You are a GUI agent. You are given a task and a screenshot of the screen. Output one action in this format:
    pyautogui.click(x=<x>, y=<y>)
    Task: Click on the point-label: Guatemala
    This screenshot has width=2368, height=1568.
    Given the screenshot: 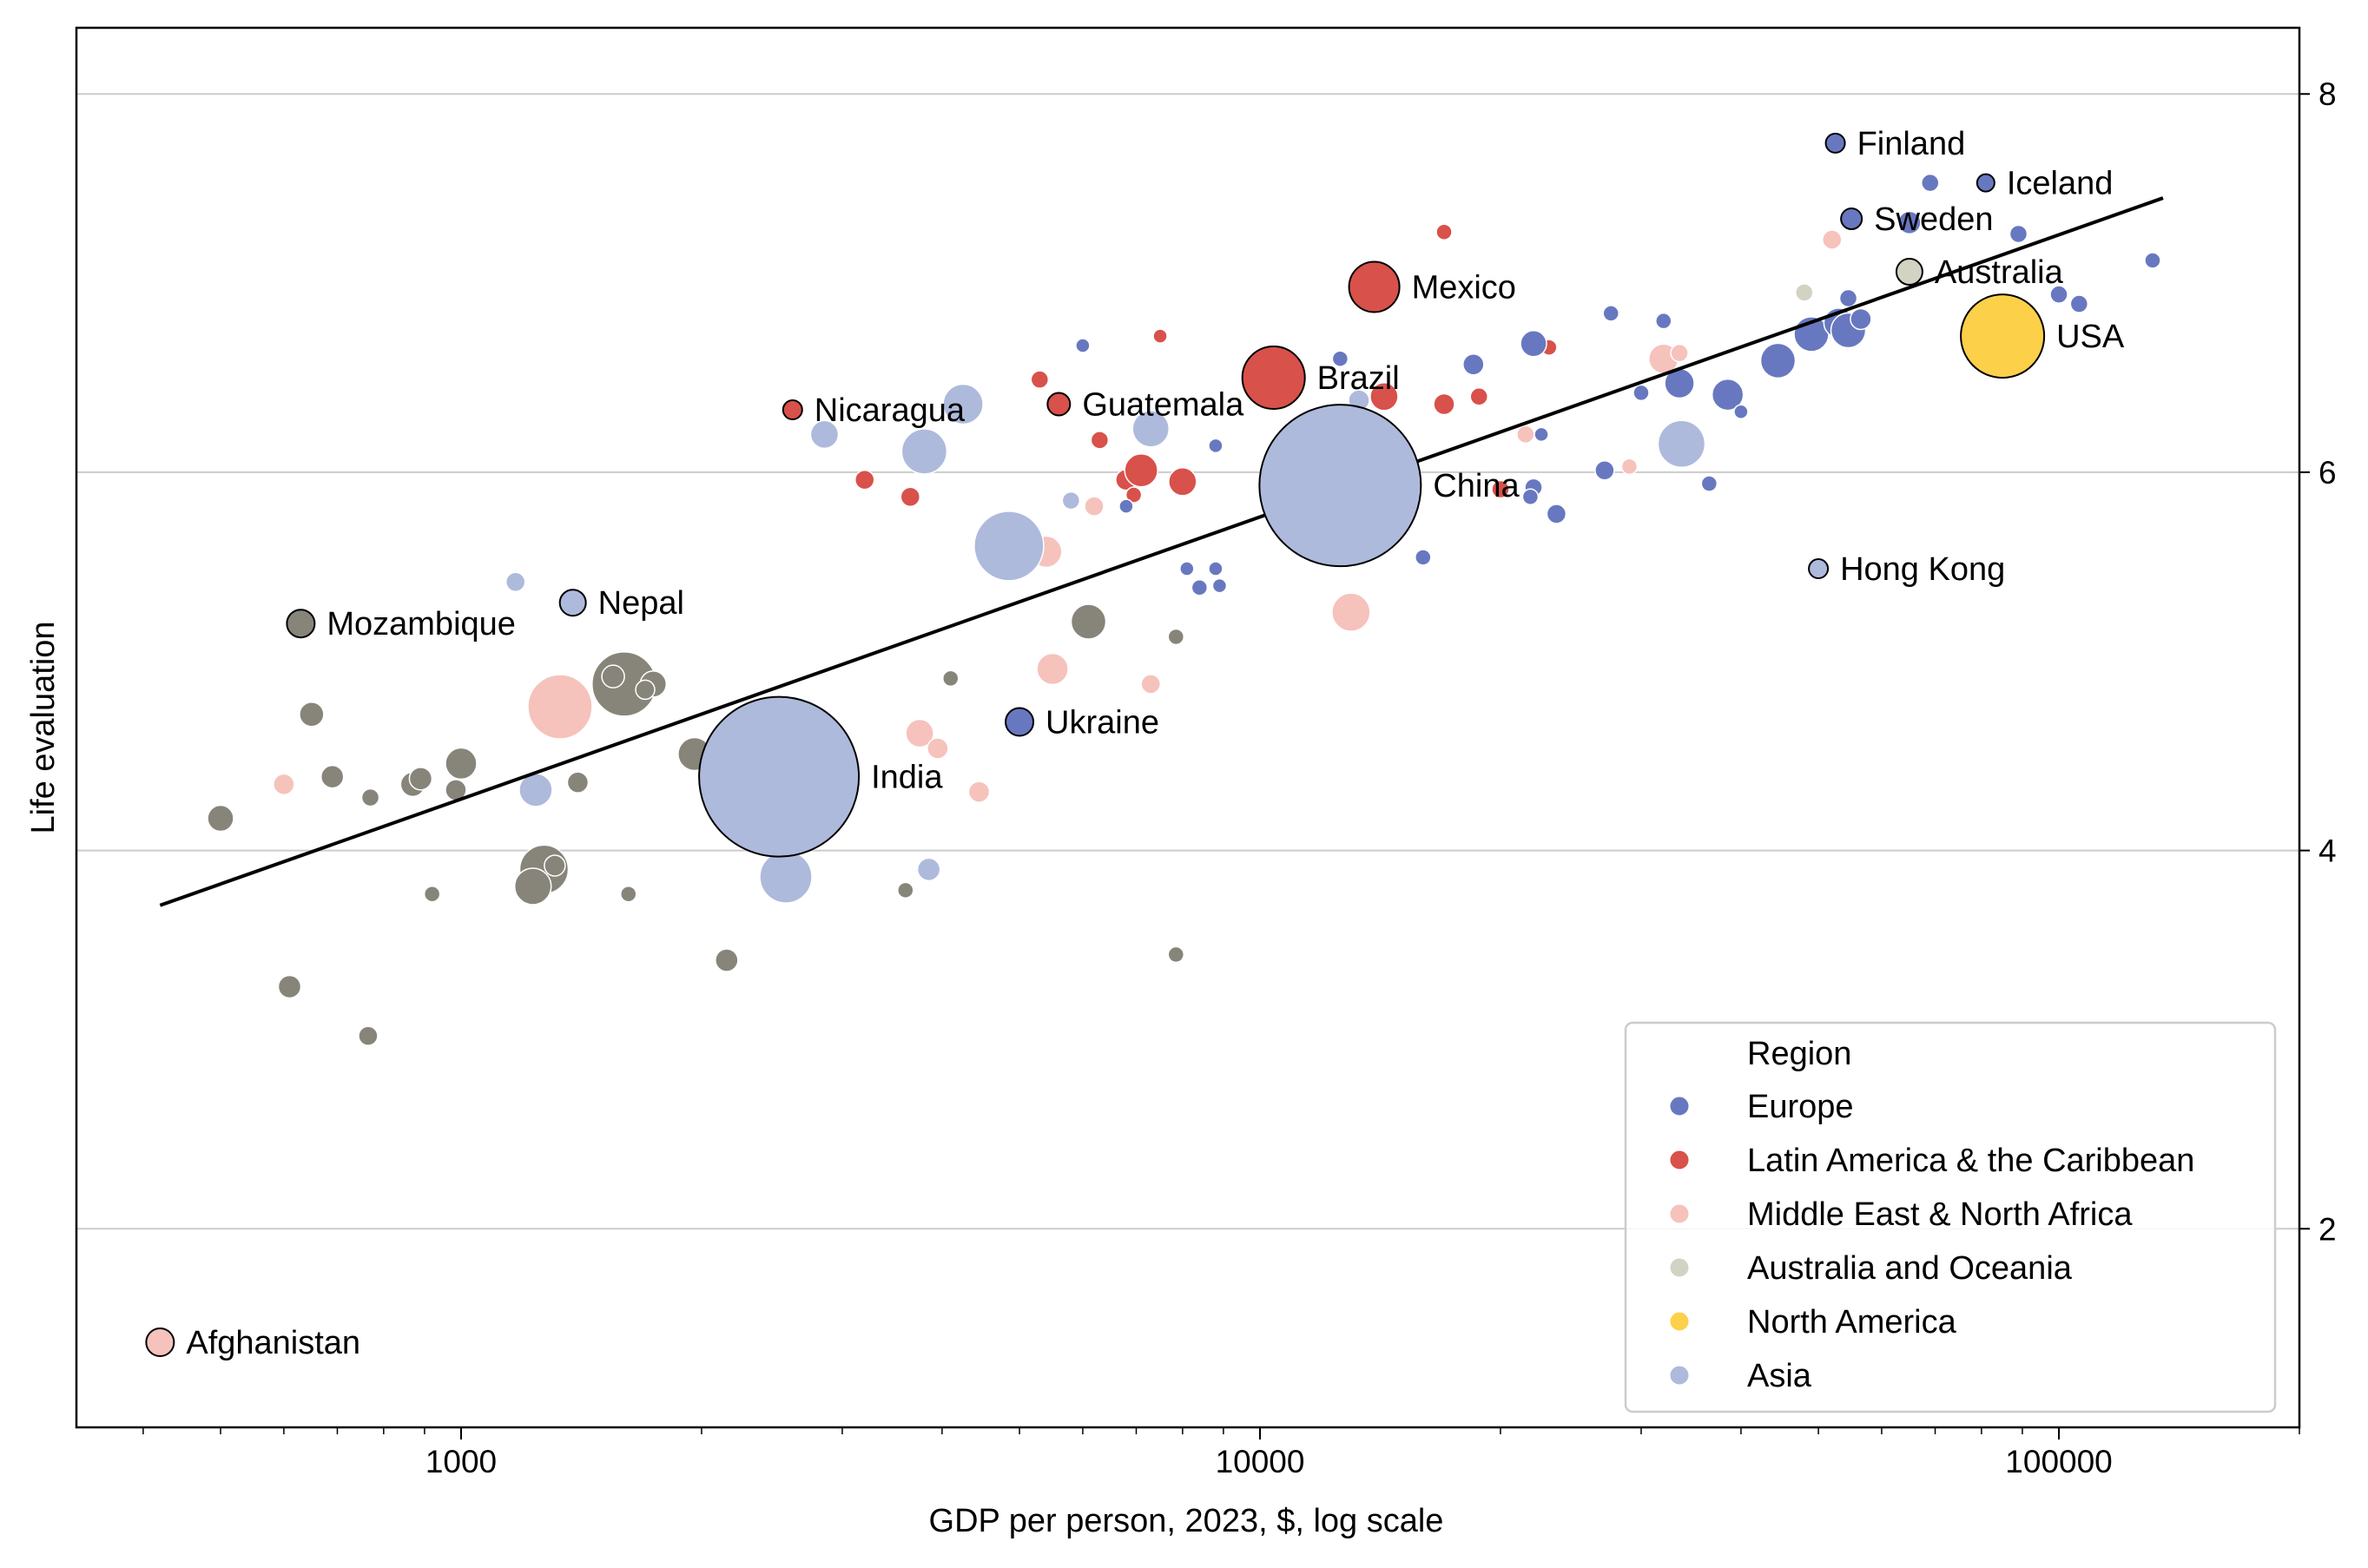 What is the action you would take?
    pyautogui.click(x=1163, y=404)
    